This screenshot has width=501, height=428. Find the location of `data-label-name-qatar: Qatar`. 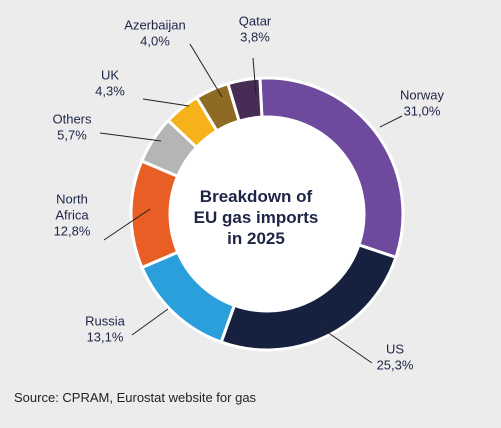

data-label-name-qatar: Qatar is located at coordinates (255, 20).